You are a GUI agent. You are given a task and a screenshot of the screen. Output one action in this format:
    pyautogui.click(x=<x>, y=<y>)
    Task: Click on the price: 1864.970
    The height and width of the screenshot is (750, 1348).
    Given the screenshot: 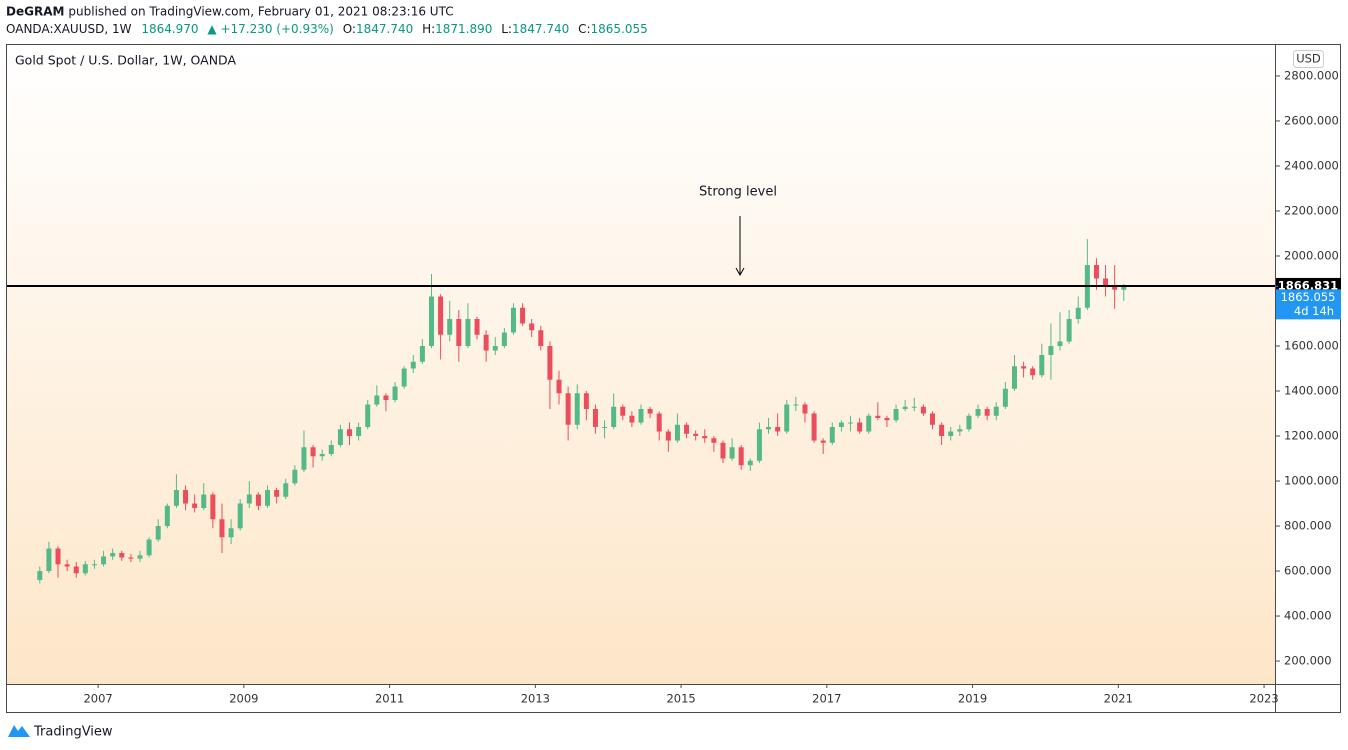 What is the action you would take?
    pyautogui.click(x=169, y=29)
    